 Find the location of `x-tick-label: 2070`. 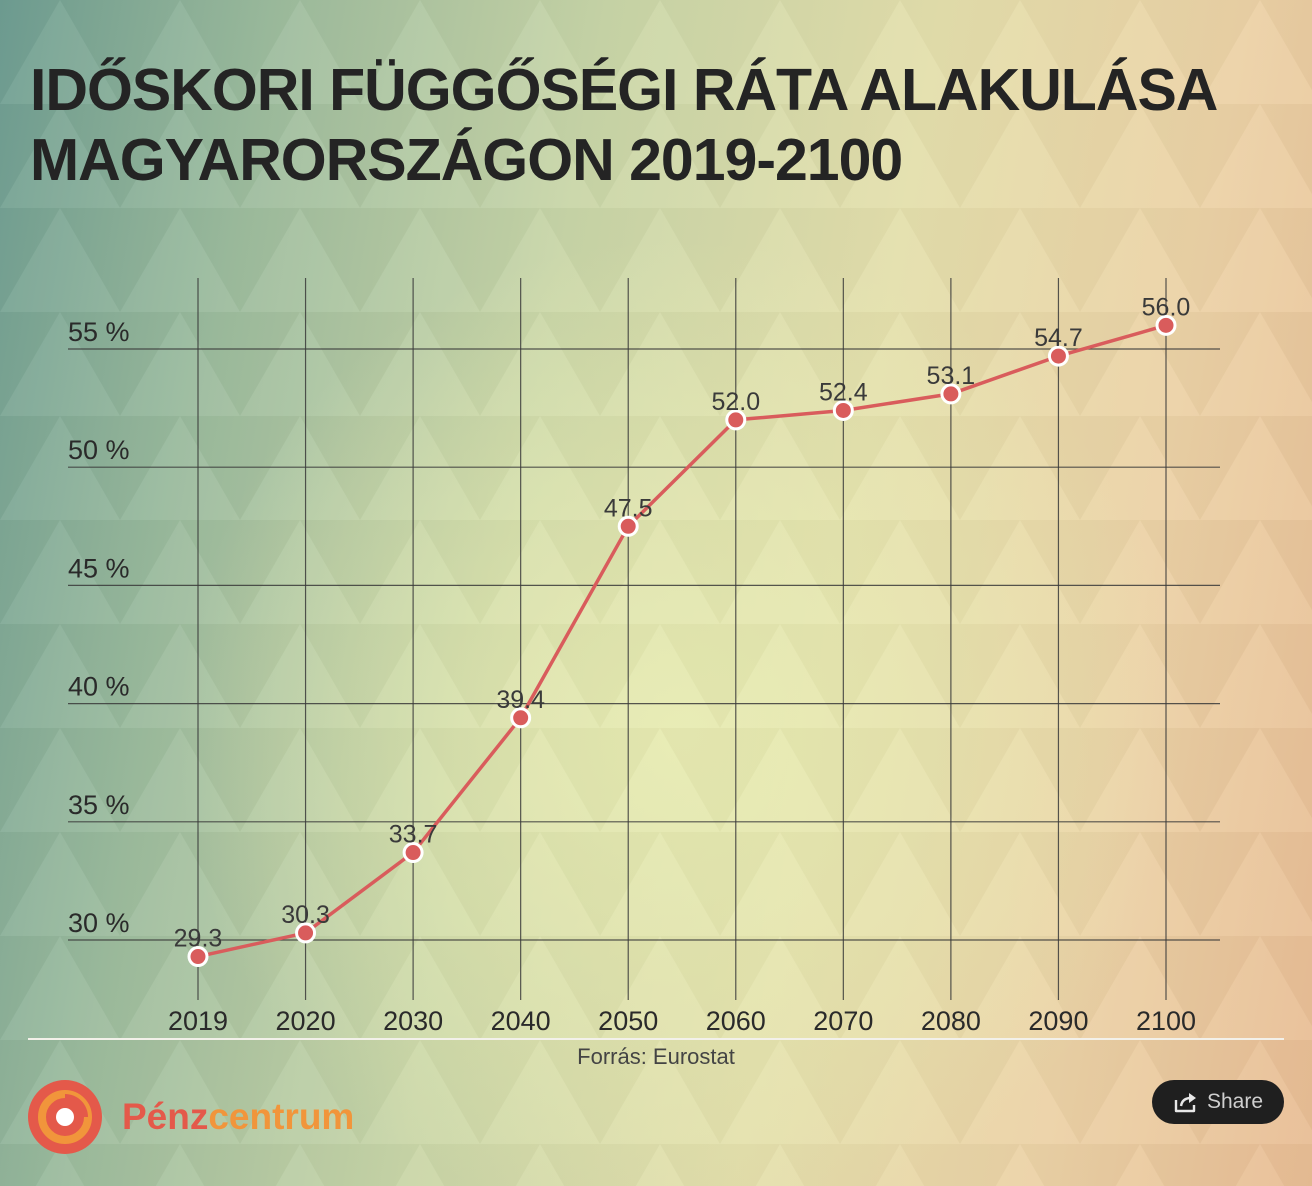

x-tick-label: 2070 is located at coordinates (843, 1021).